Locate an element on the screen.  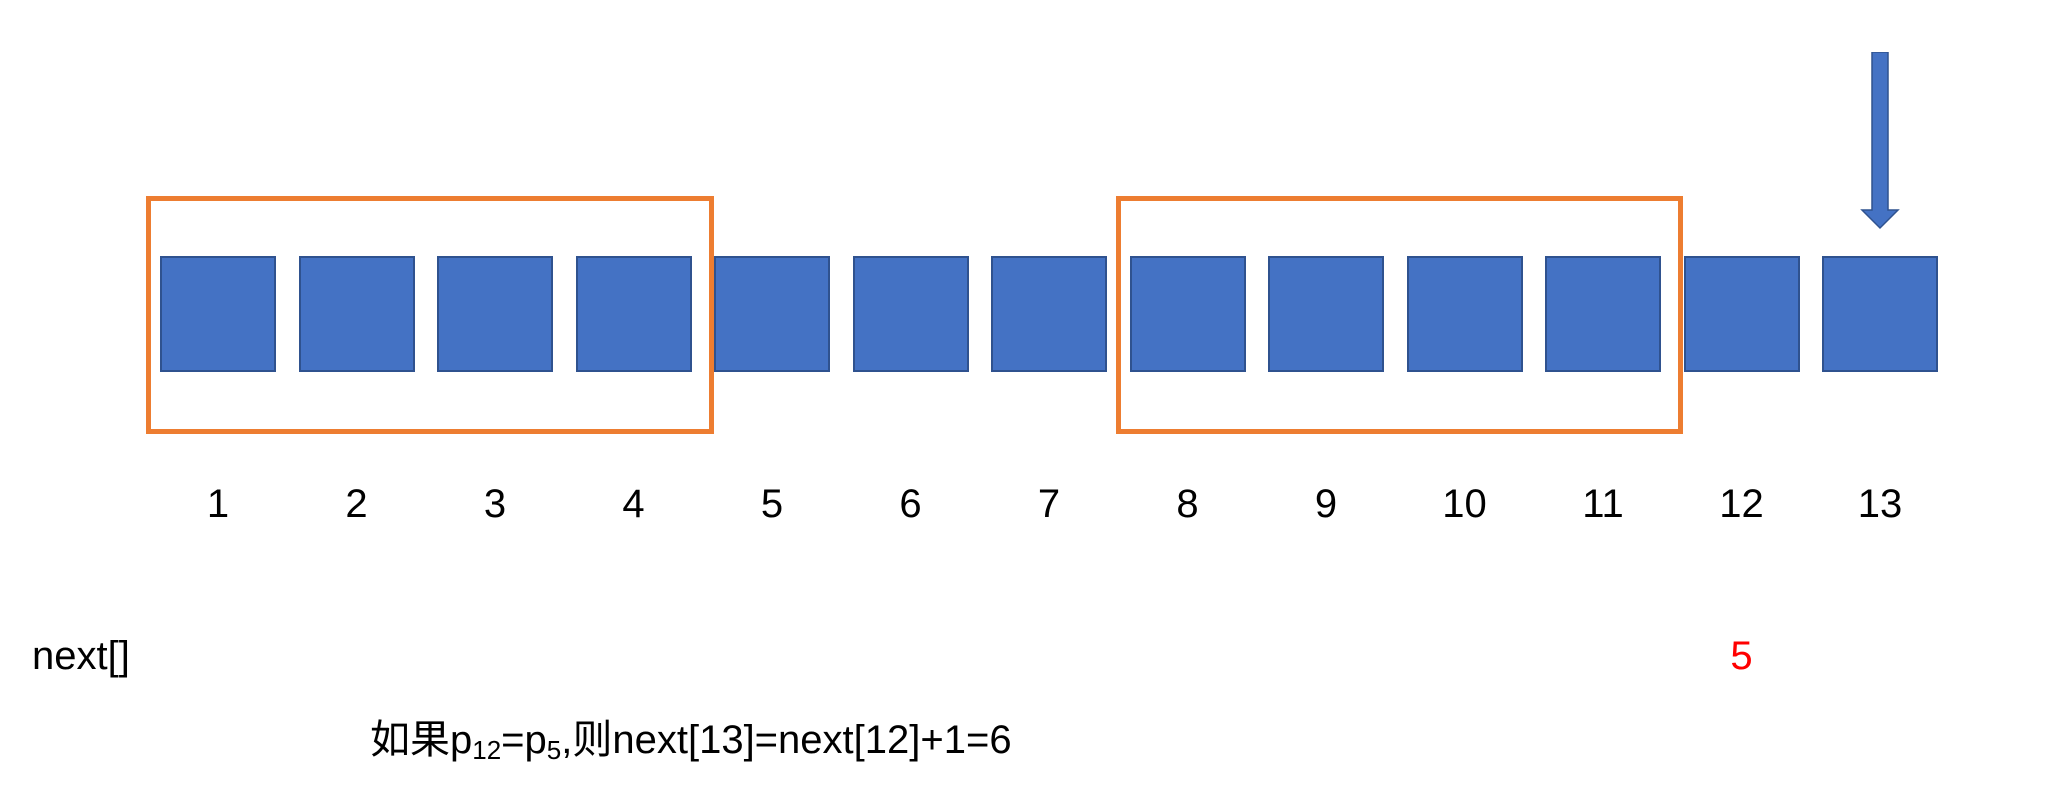
pointer-arrow-icon is located at coordinates (1880, 141).